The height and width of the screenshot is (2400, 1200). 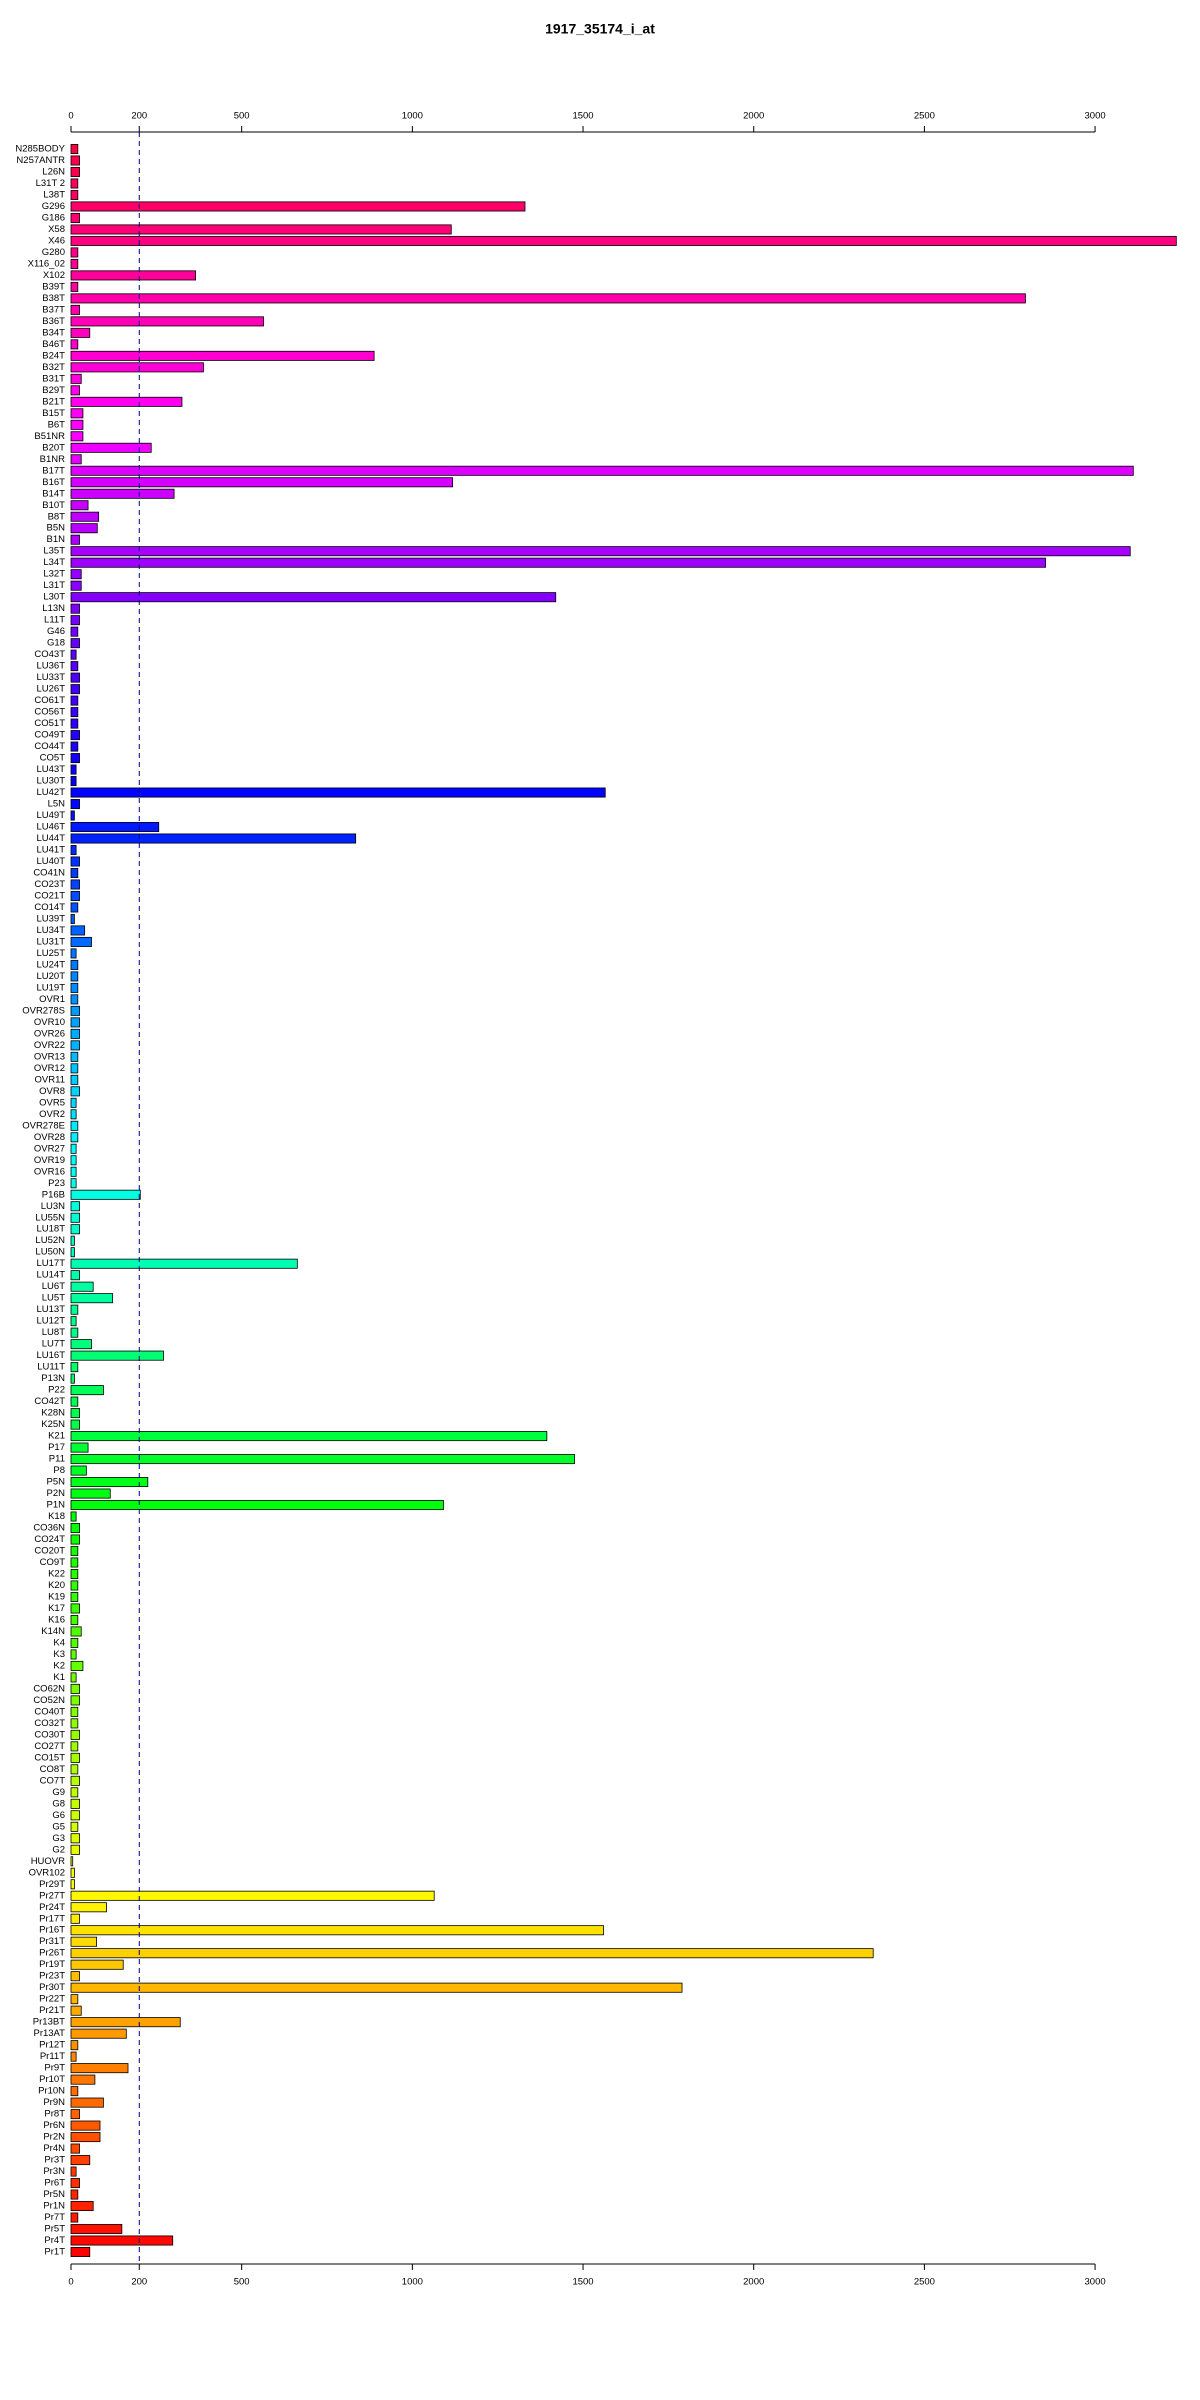 I want to click on y-tick-label: K4, so click(x=59, y=1642).